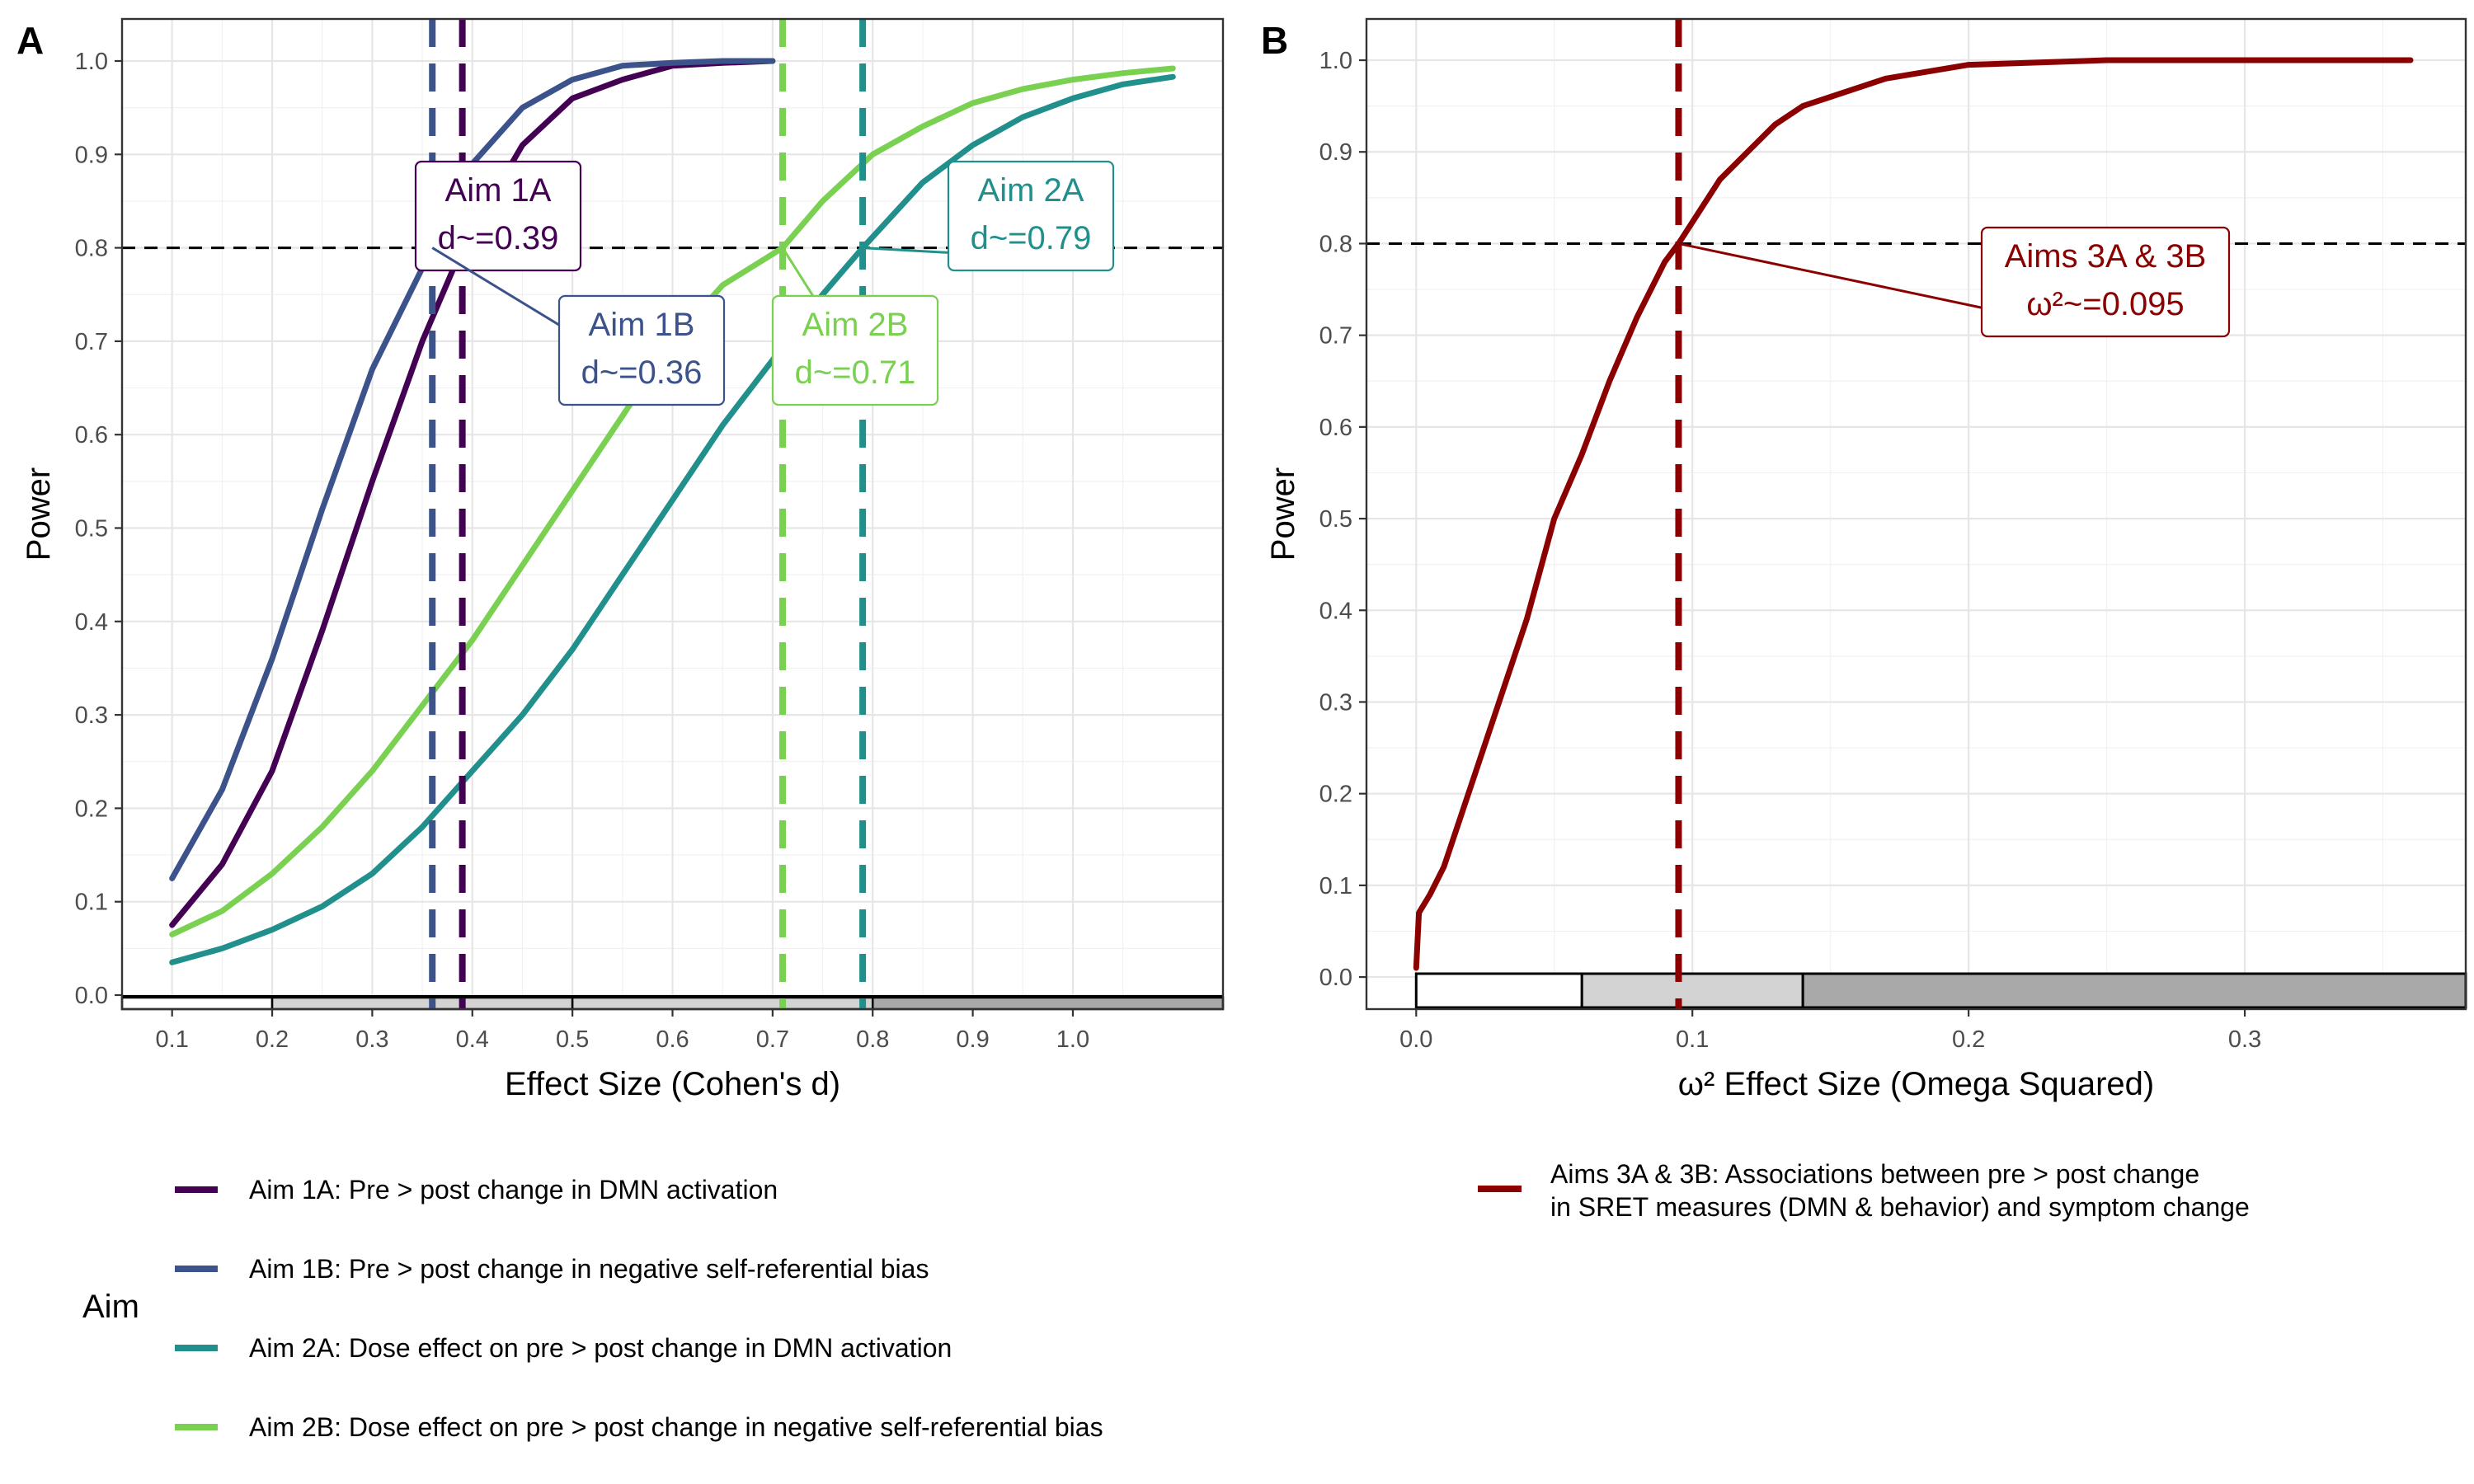 The width and height of the screenshot is (2474, 1484). What do you see at coordinates (498, 190) in the screenshot?
I see `annotation-name: Aim 1A` at bounding box center [498, 190].